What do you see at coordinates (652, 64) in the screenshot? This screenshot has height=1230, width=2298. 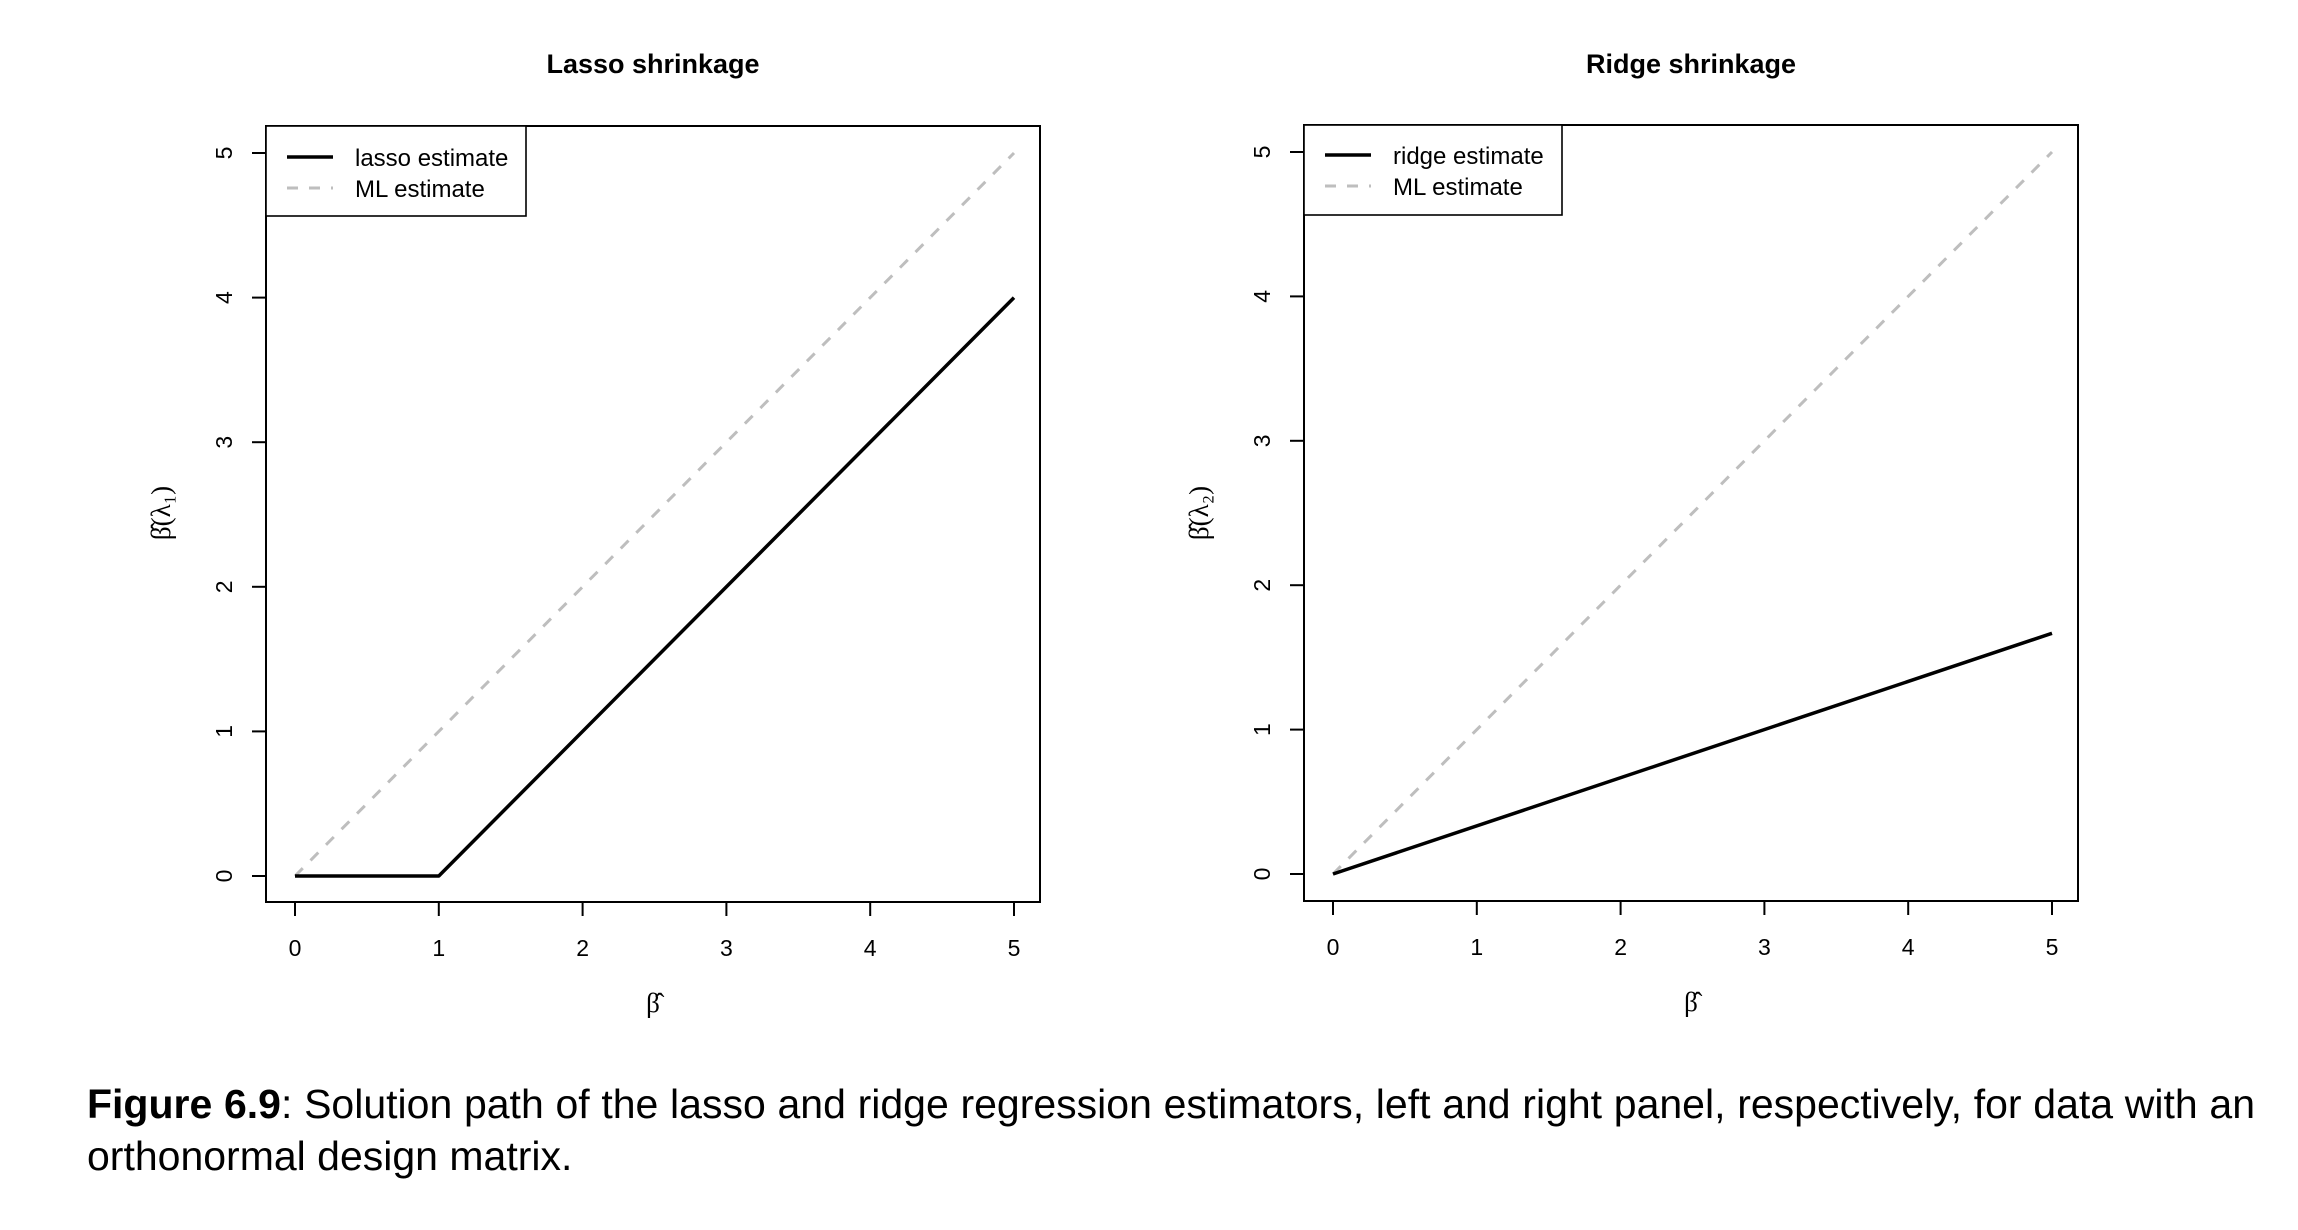 I see `chart-title: Lasso shrinkage` at bounding box center [652, 64].